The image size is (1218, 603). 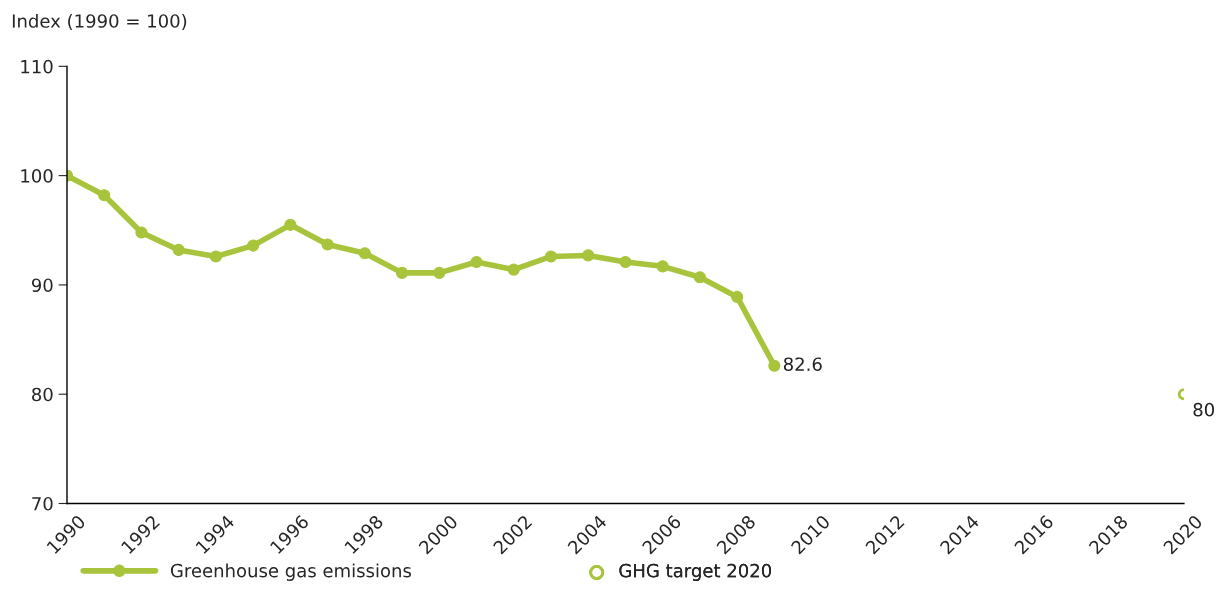 What do you see at coordinates (802, 364) in the screenshot?
I see `data-label: 82.6` at bounding box center [802, 364].